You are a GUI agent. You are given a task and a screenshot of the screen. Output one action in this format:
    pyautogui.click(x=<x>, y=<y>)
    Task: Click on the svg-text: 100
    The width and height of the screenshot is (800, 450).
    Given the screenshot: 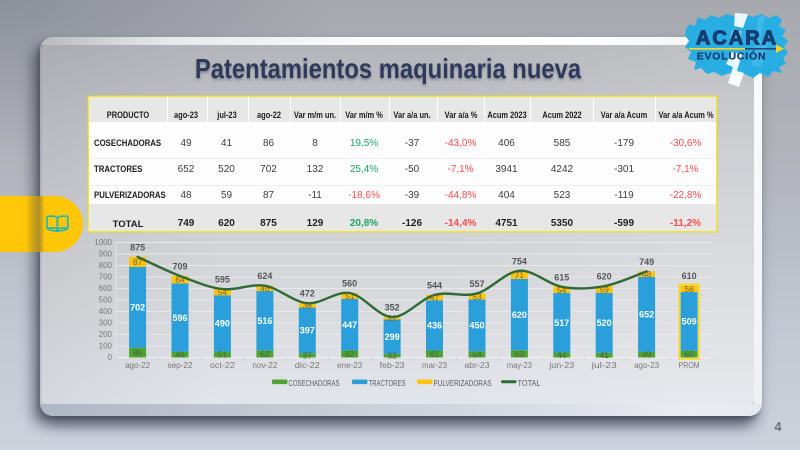 What is the action you would take?
    pyautogui.click(x=106, y=346)
    